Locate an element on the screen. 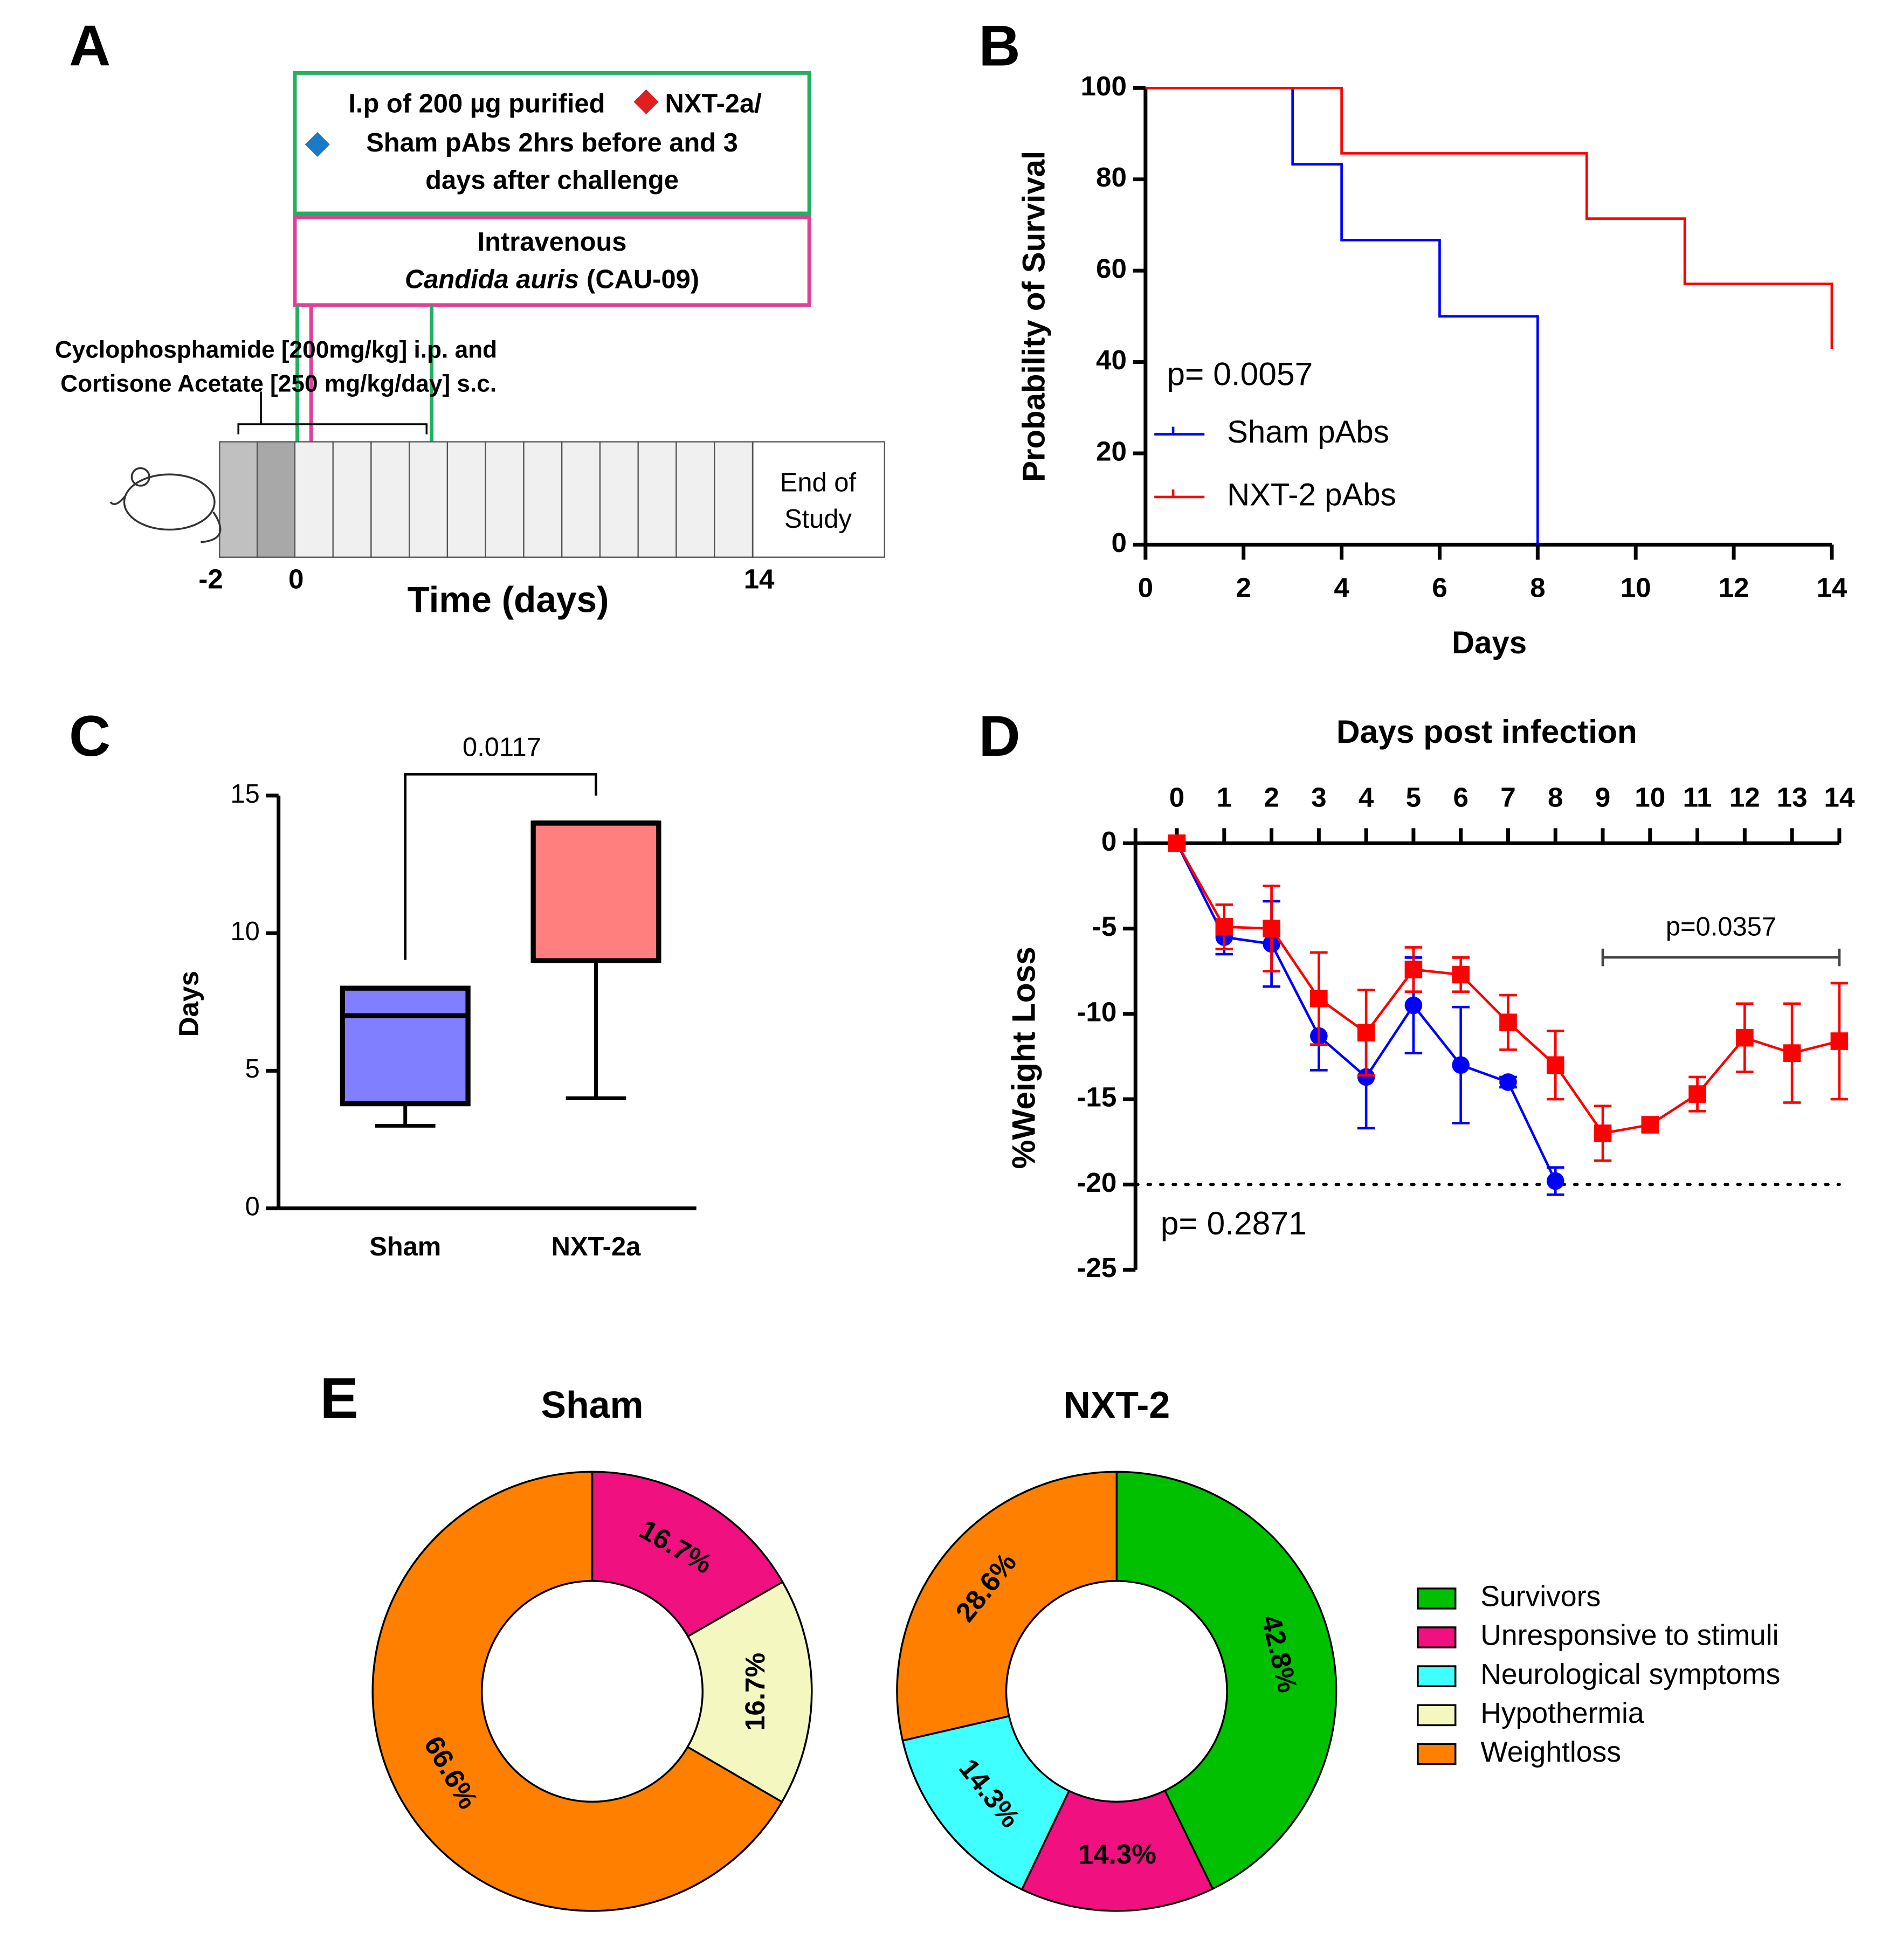  slice-label: 14.3% is located at coordinates (1117, 1854).